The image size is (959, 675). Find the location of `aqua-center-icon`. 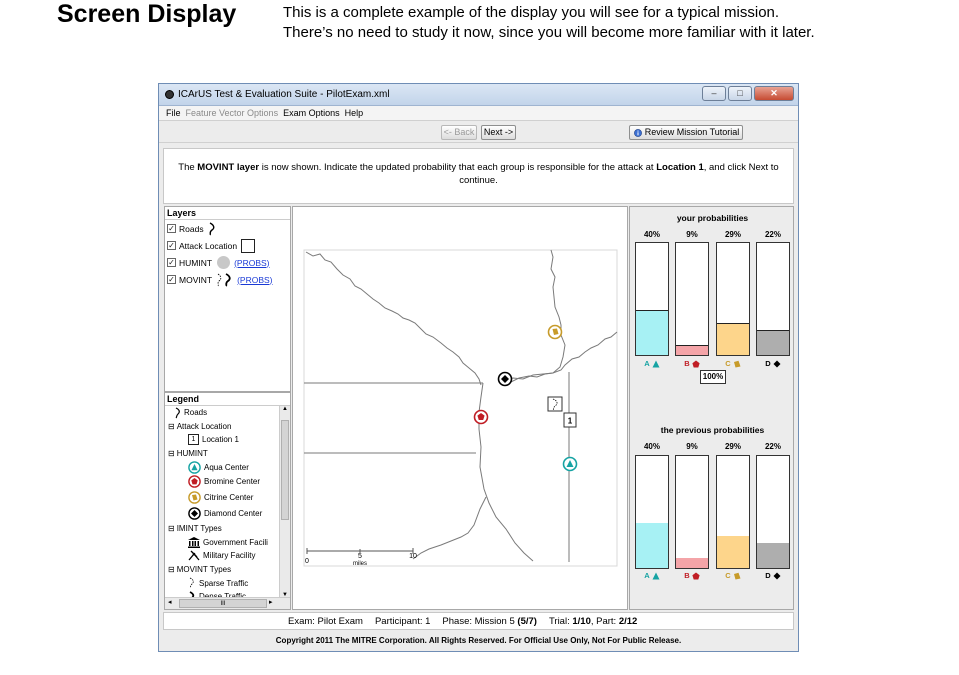

aqua-center-icon is located at coordinates (194, 467).